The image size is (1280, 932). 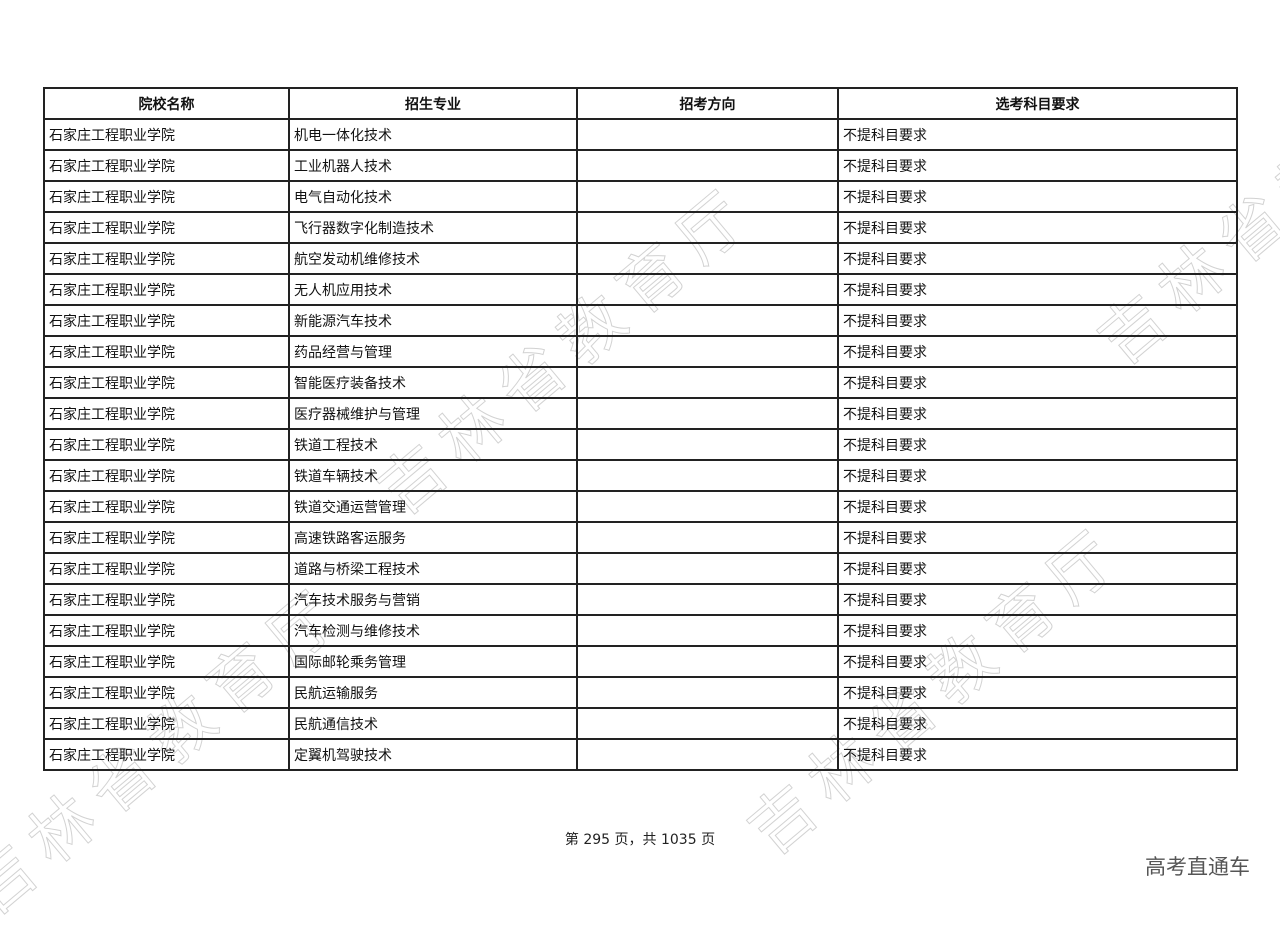 I want to click on table-row: 石家庄工程职业学院 高速铁路客运服务 不提科目要求, so click(x=640, y=537).